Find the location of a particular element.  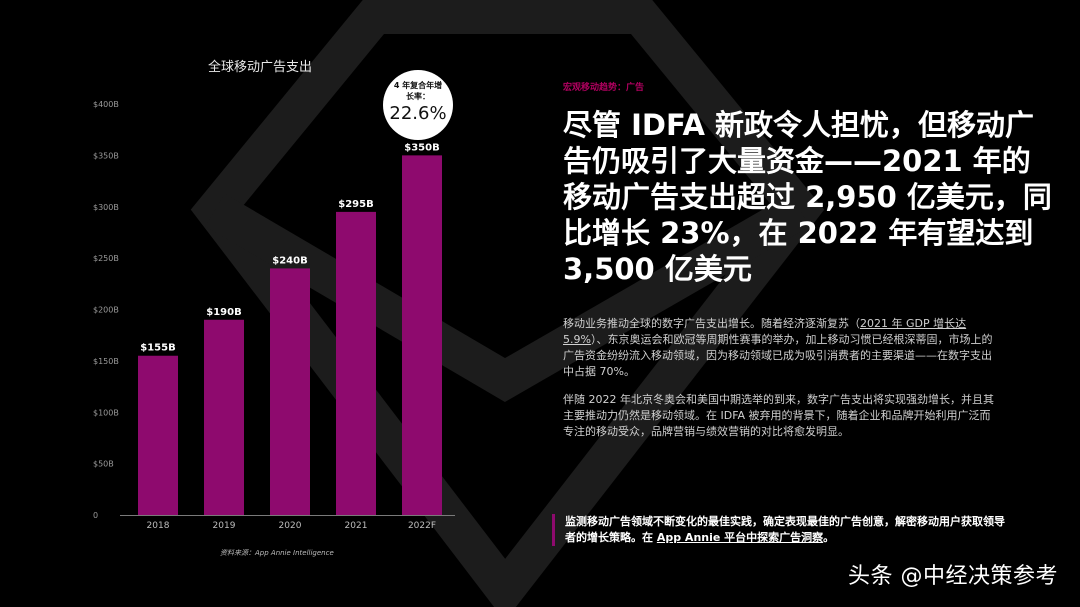

cagr-value: 22.6% is located at coordinates (418, 113).